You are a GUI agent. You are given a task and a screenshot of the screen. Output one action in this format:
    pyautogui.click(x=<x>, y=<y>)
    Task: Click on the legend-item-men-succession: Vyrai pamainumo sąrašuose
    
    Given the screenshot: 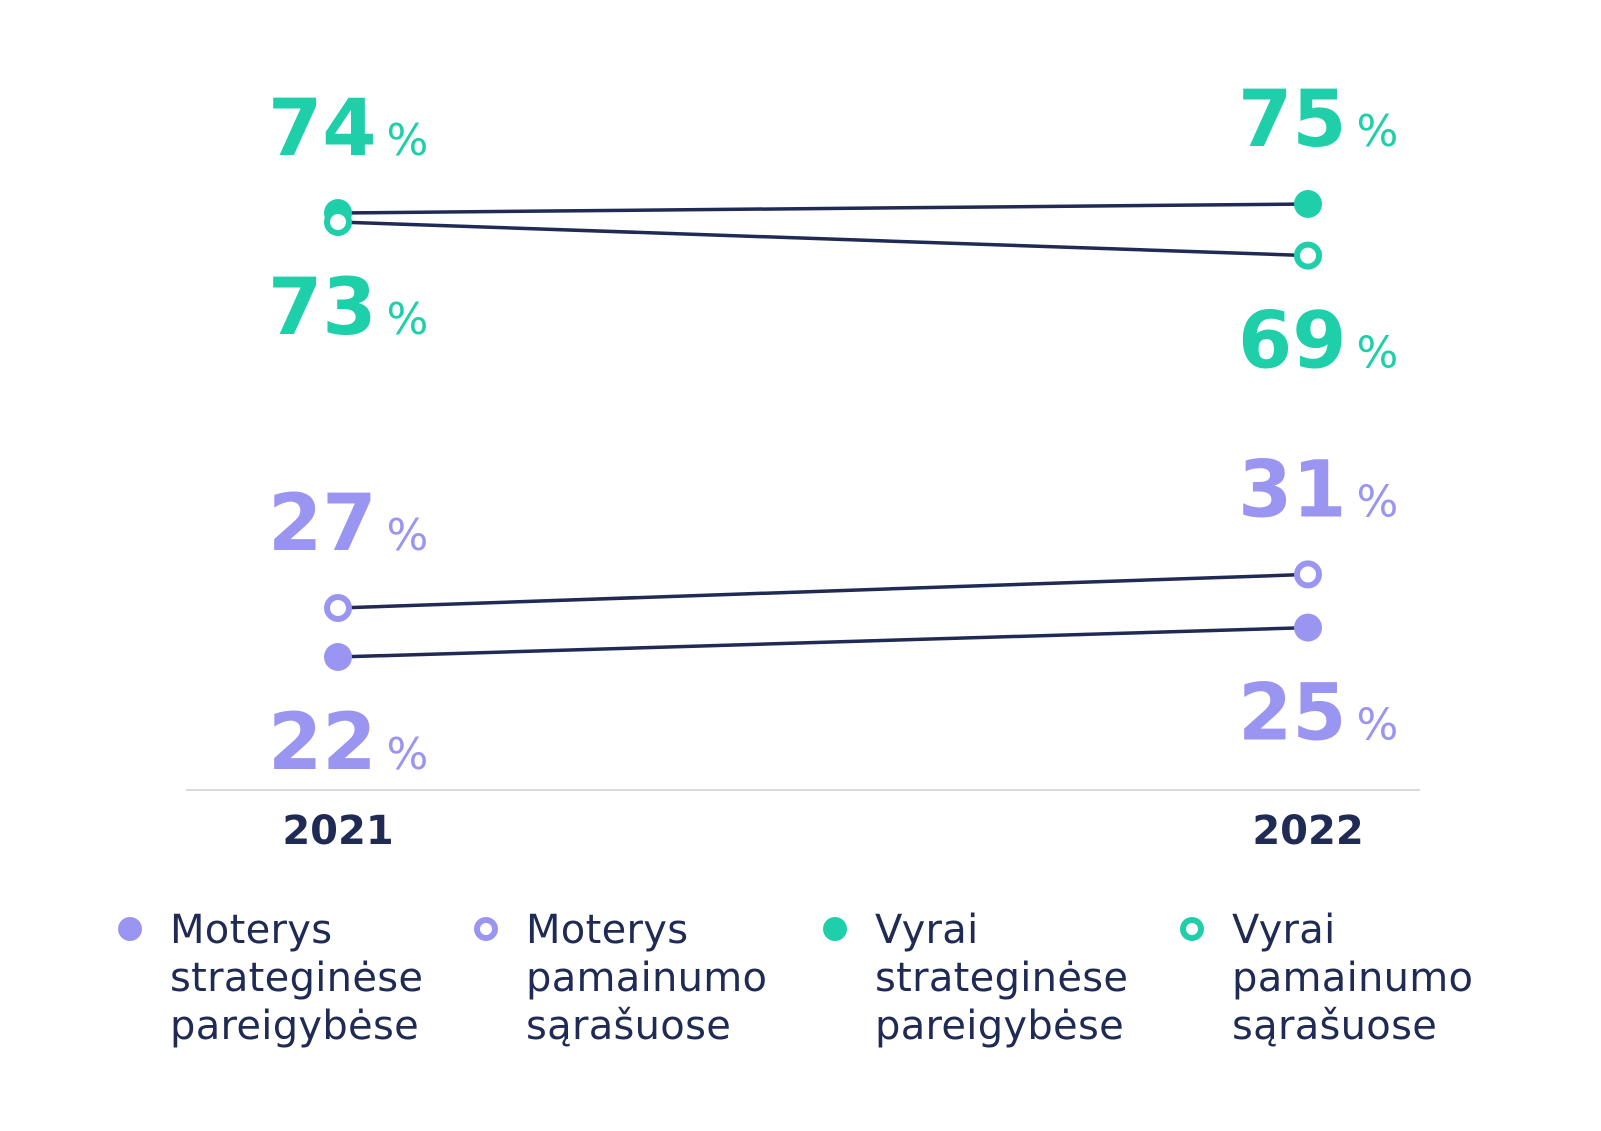 What is the action you would take?
    pyautogui.click(x=1326, y=978)
    